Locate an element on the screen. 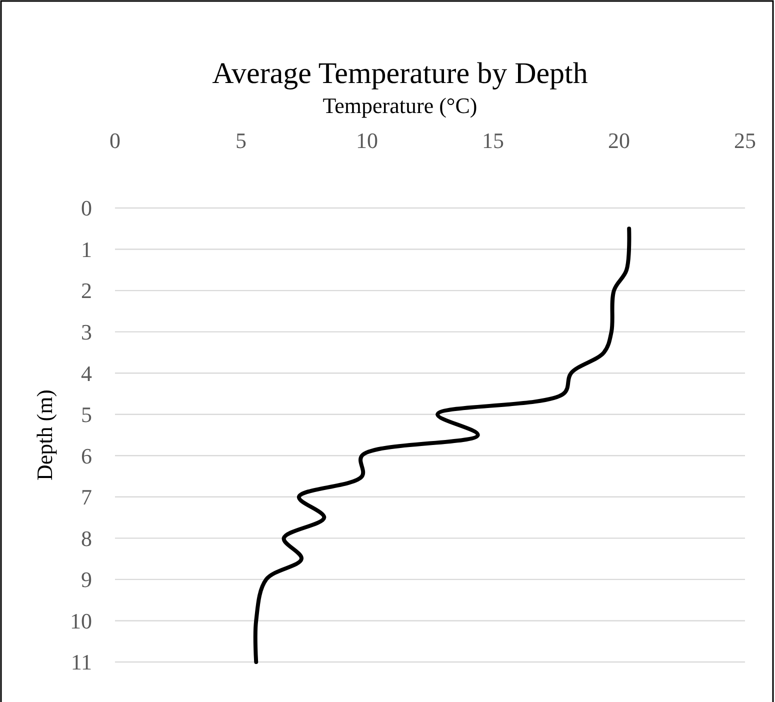 The image size is (775, 702). y-axis-title: Depth (m) is located at coordinates (44, 435).